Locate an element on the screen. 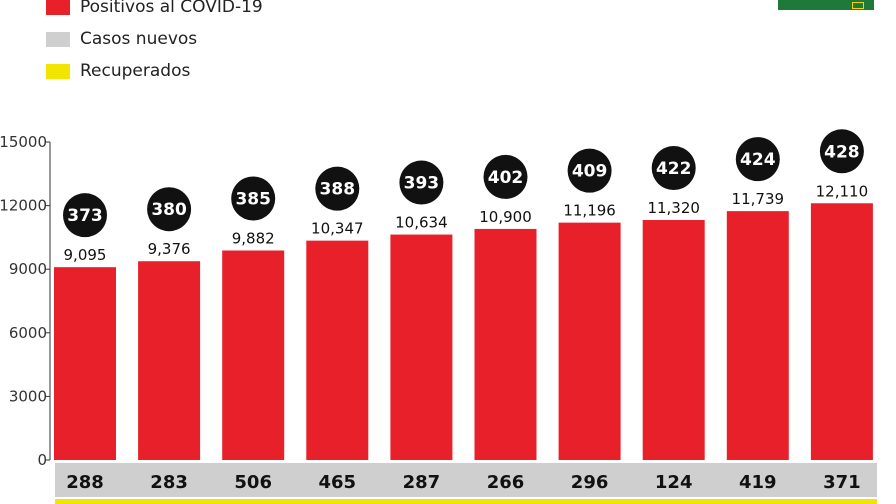 This screenshot has width=896, height=504. recuperados-value: 385 is located at coordinates (253, 200).